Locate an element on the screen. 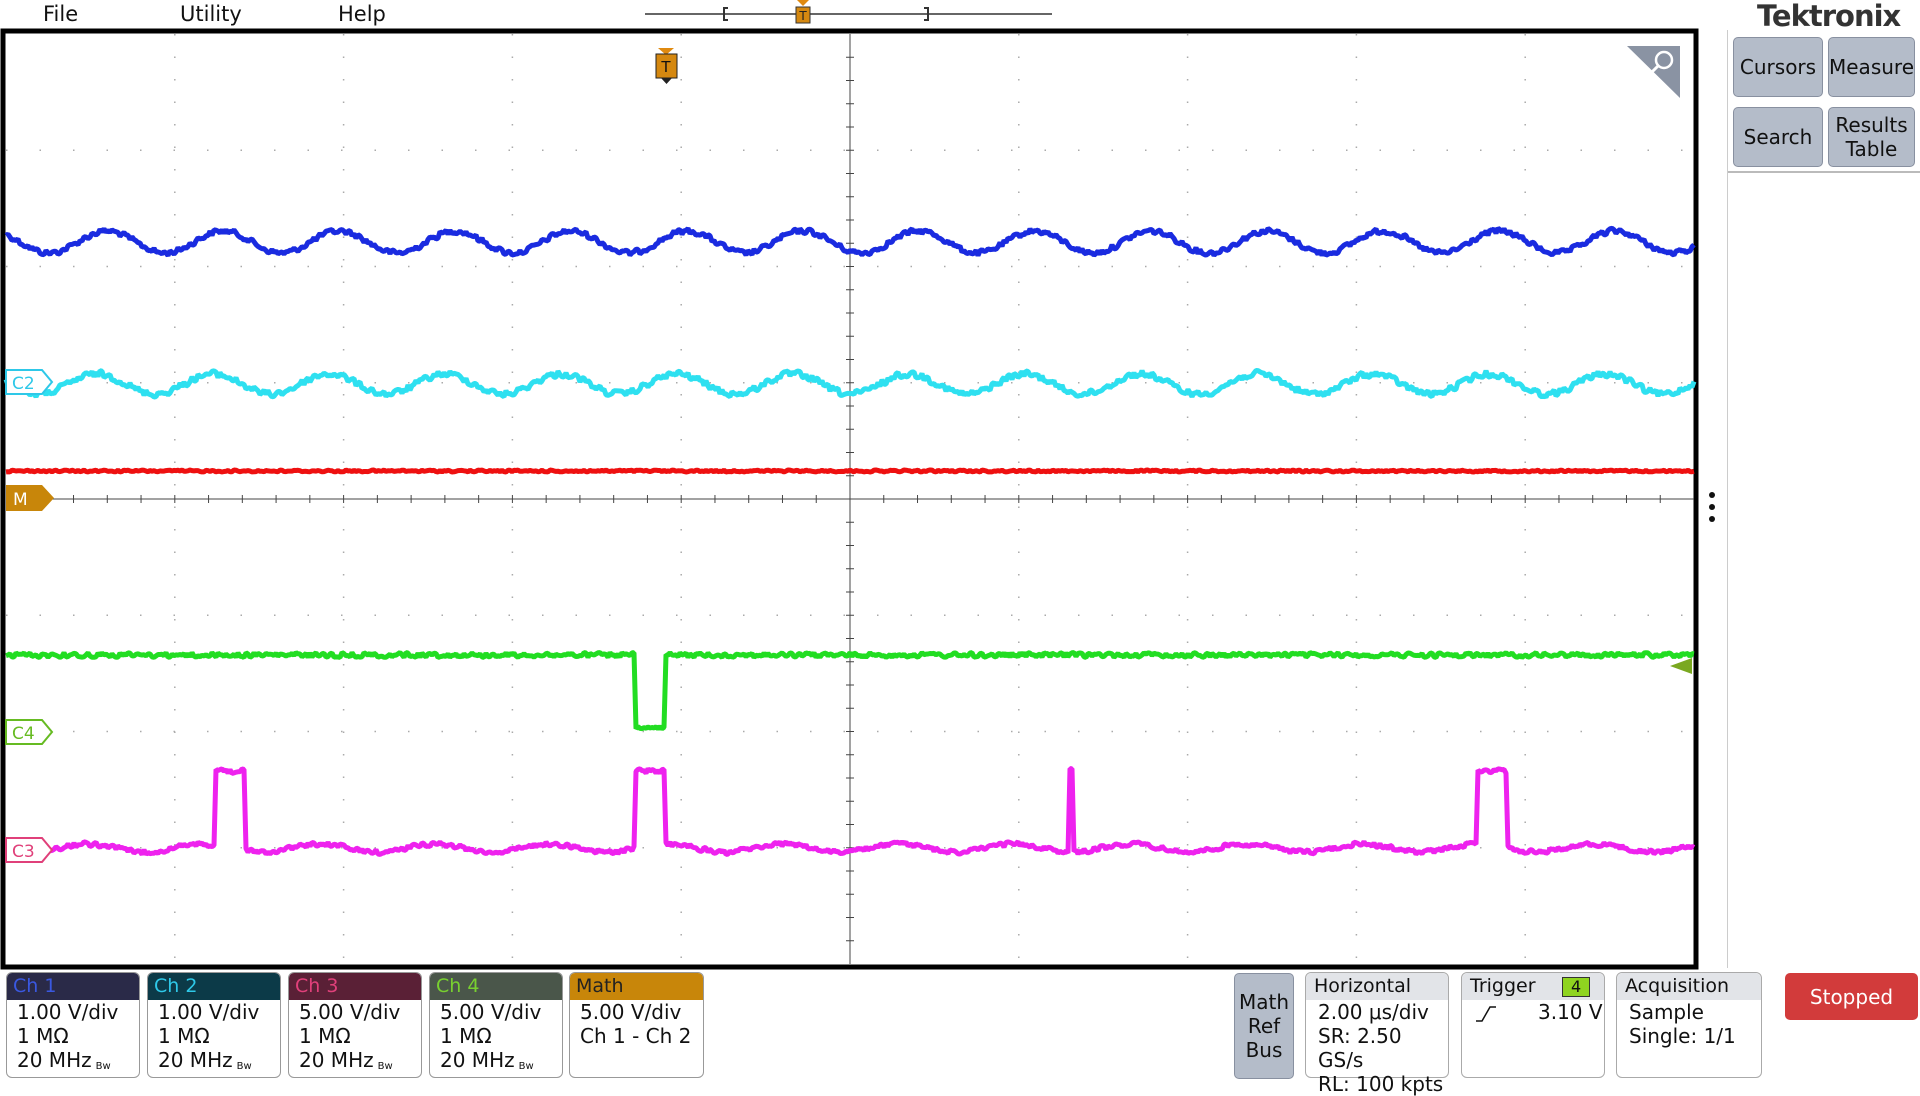  trigger-marker: T is located at coordinates (666, 66).